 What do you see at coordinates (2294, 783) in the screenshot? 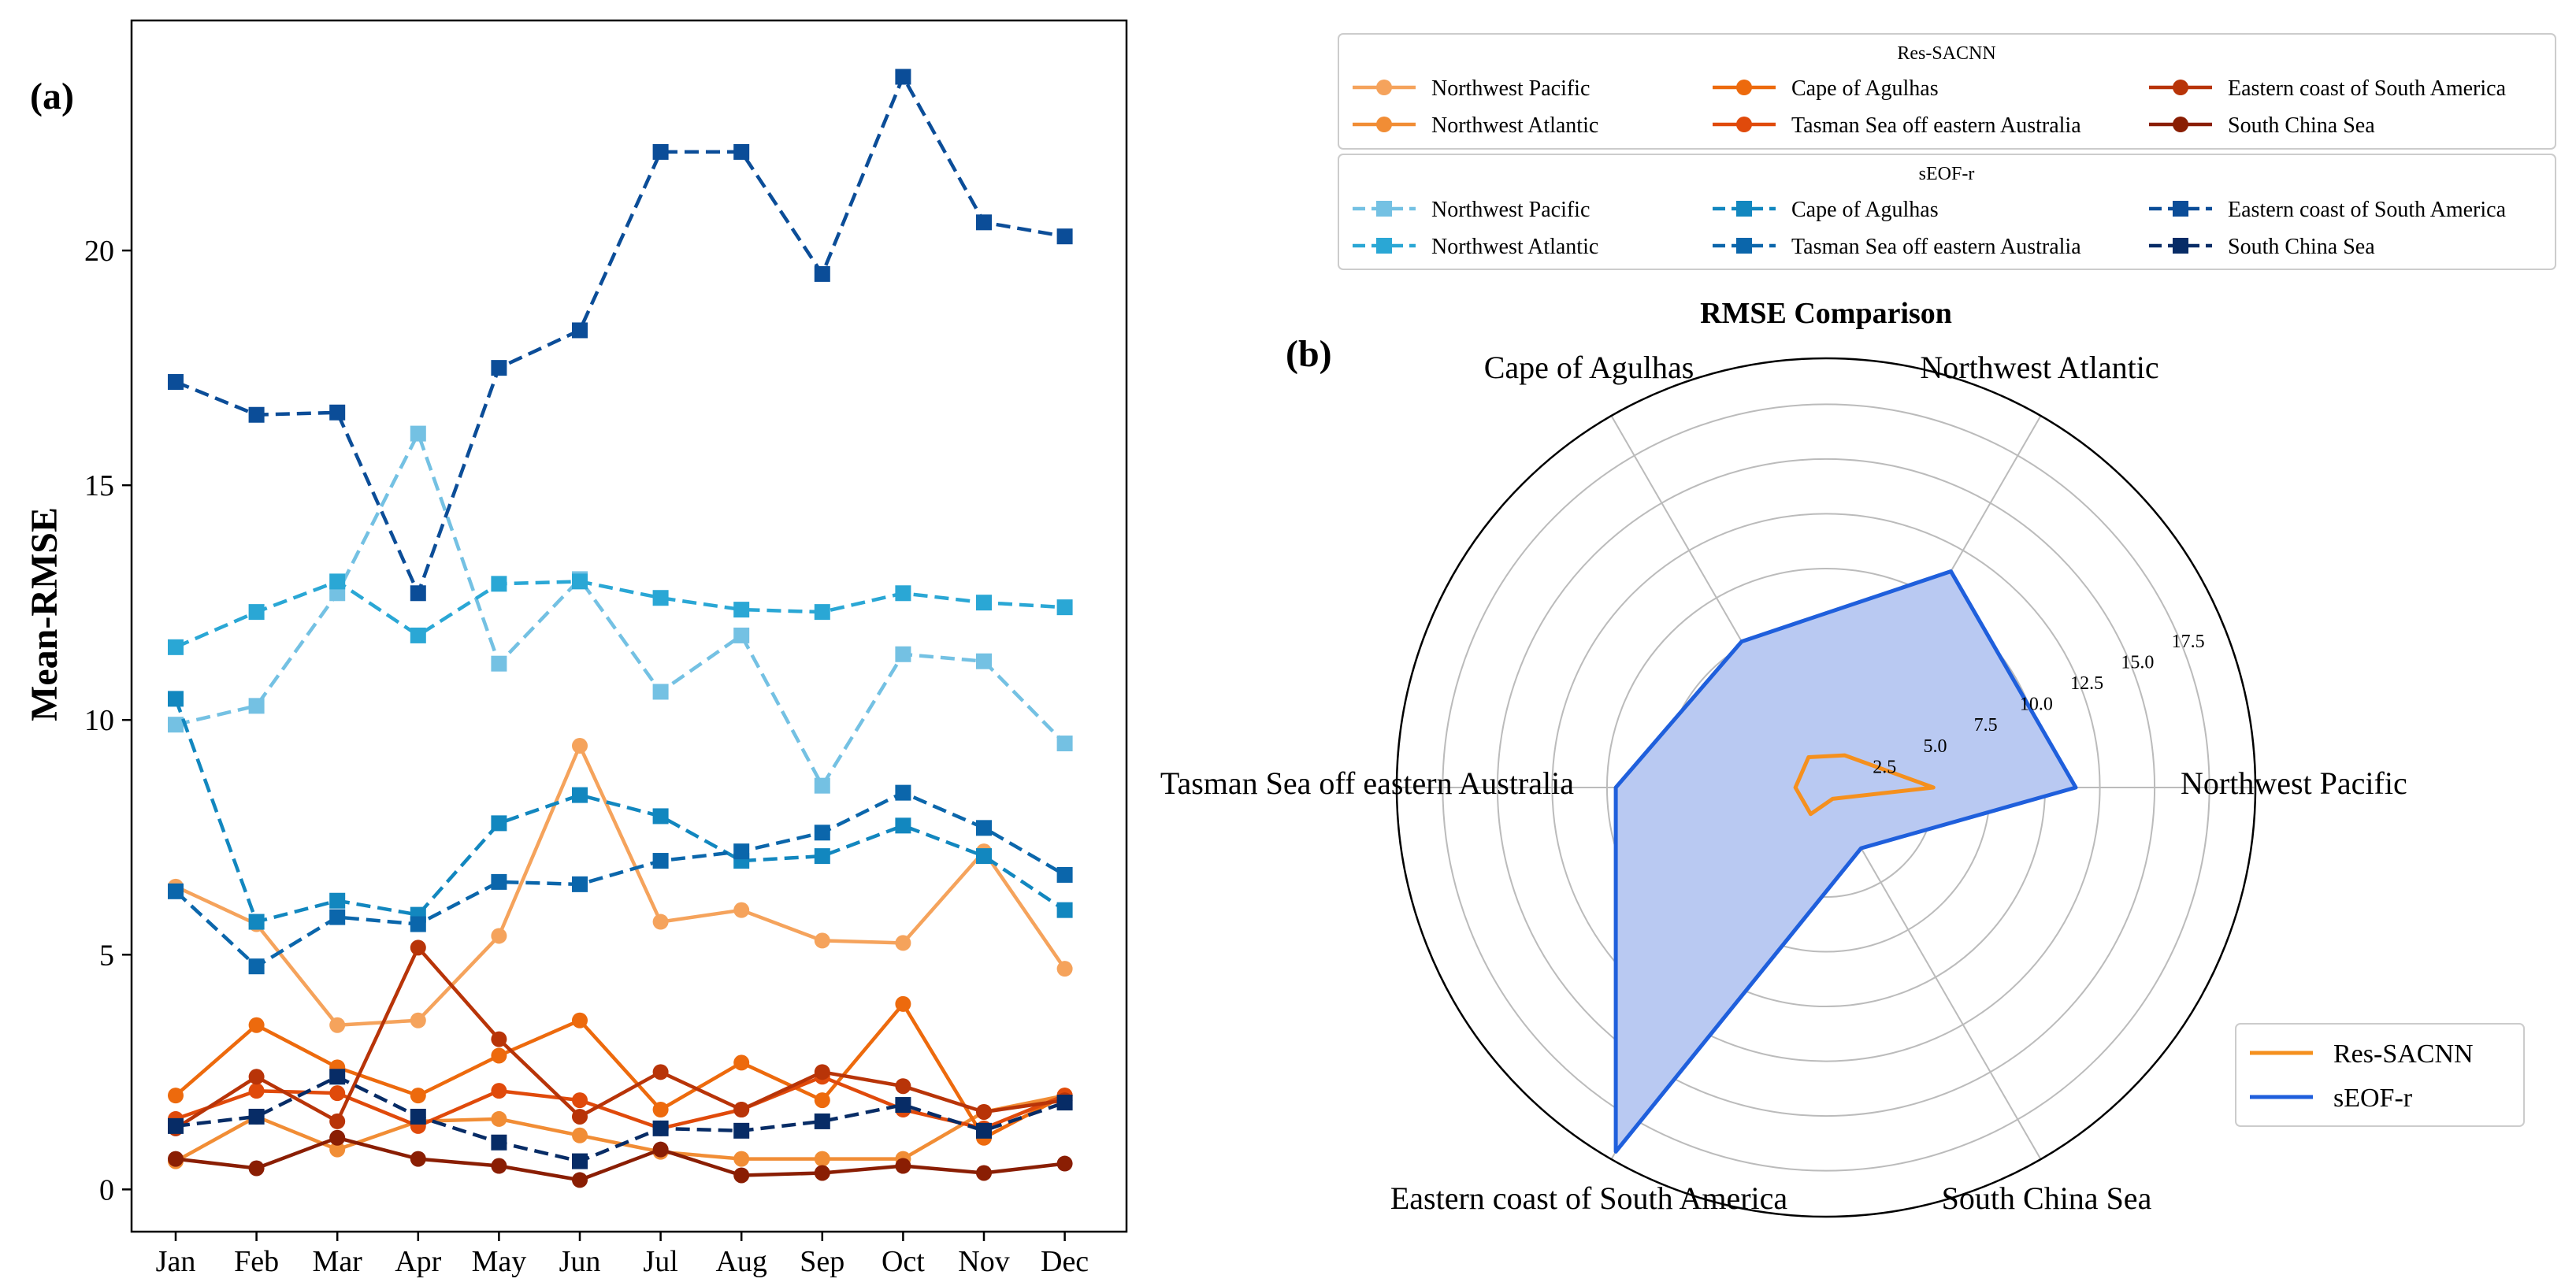
I see `radar-axis-label: Northwest Pacific` at bounding box center [2294, 783].